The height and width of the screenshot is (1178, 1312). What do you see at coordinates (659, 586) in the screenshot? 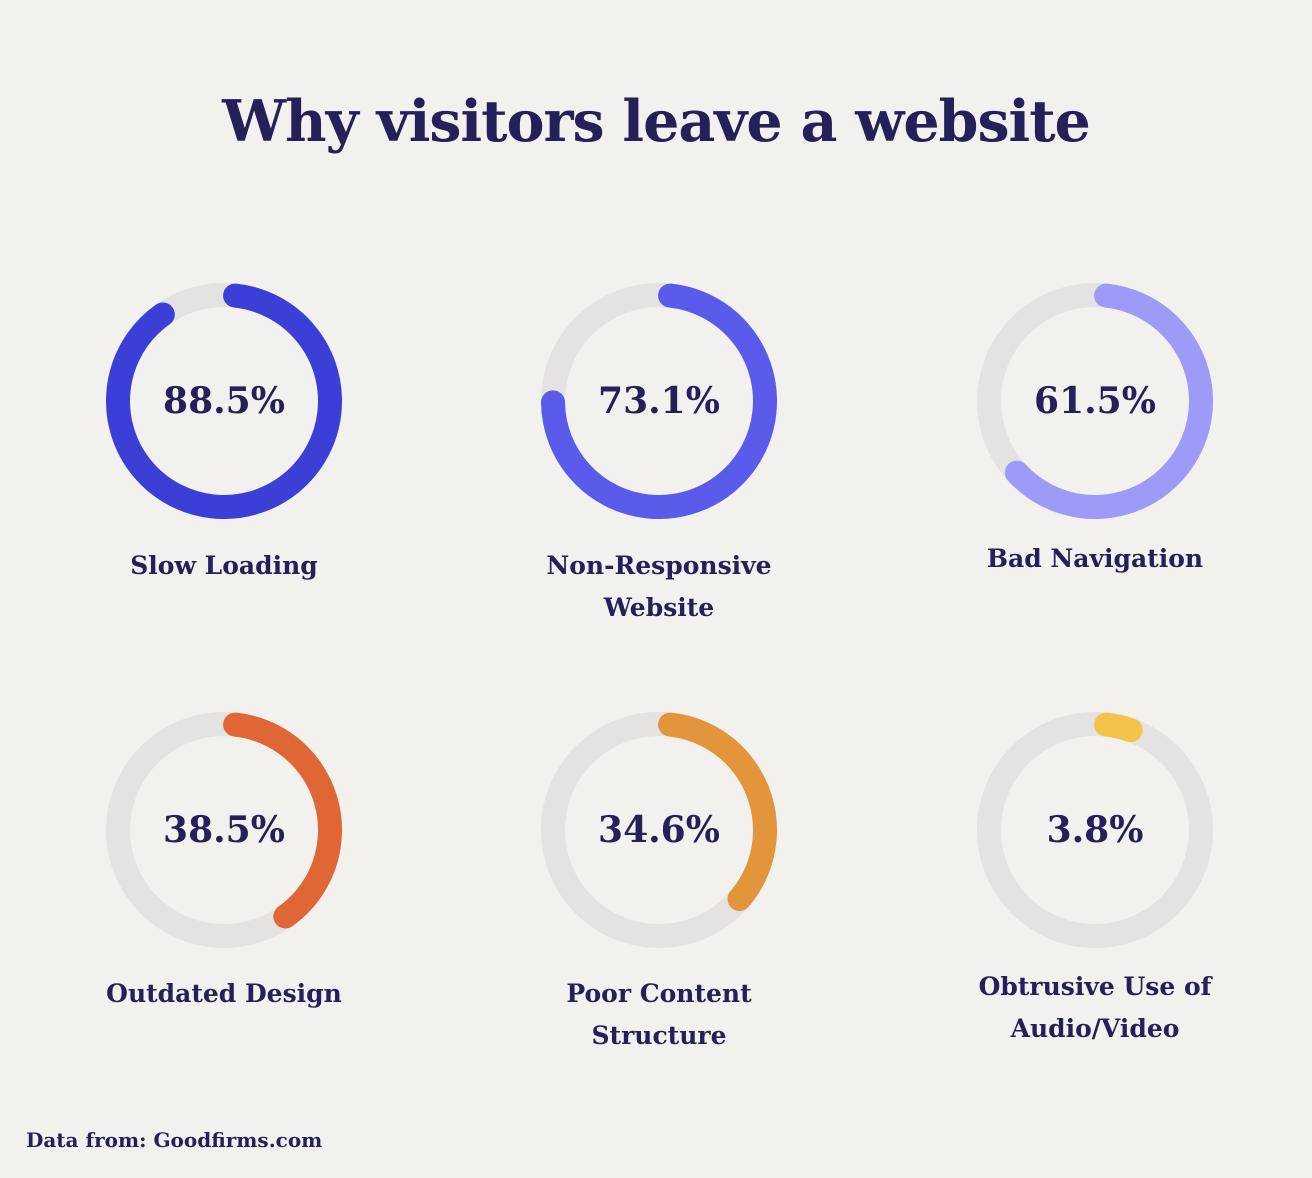
I see `category-label: Non-Responsive Website` at bounding box center [659, 586].